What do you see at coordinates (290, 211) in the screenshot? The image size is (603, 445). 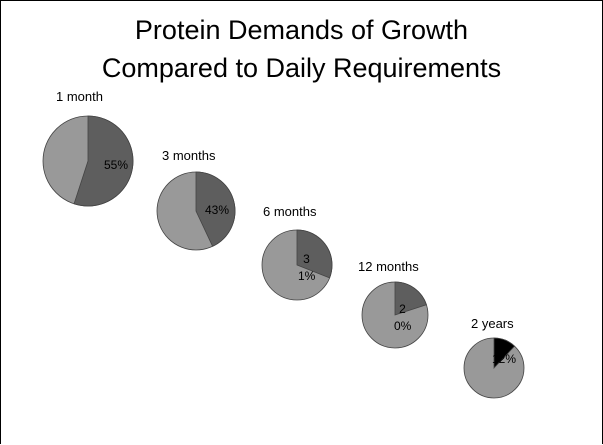 I see `pie-label: 6 months` at bounding box center [290, 211].